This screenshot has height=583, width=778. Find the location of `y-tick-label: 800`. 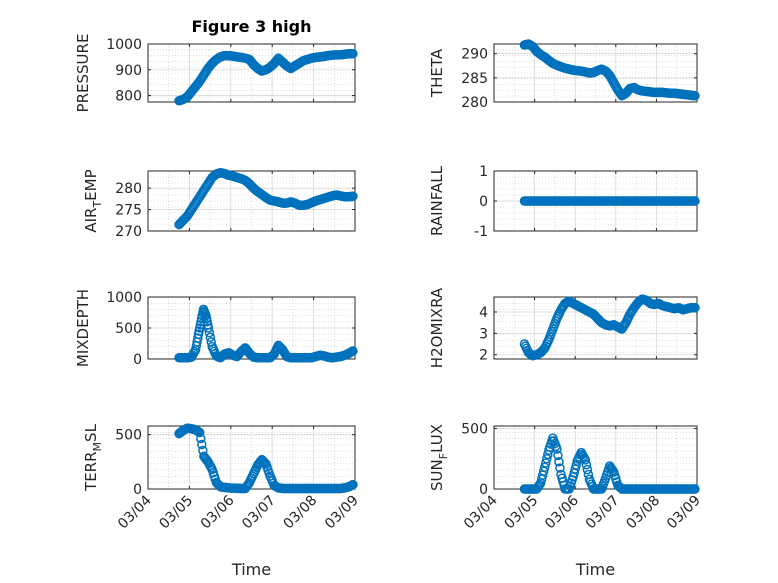

y-tick-label: 800 is located at coordinates (128, 97).